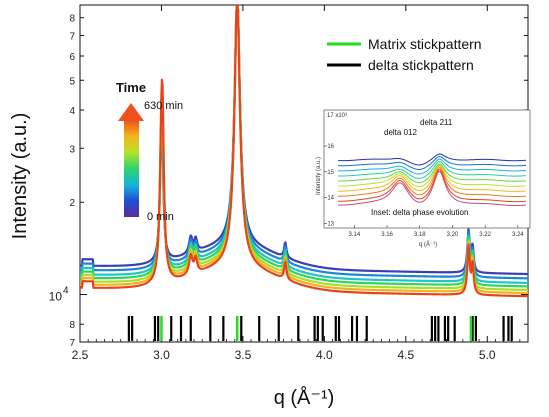  I want to click on legend-label-delta: delta stickpattern, so click(421, 65).